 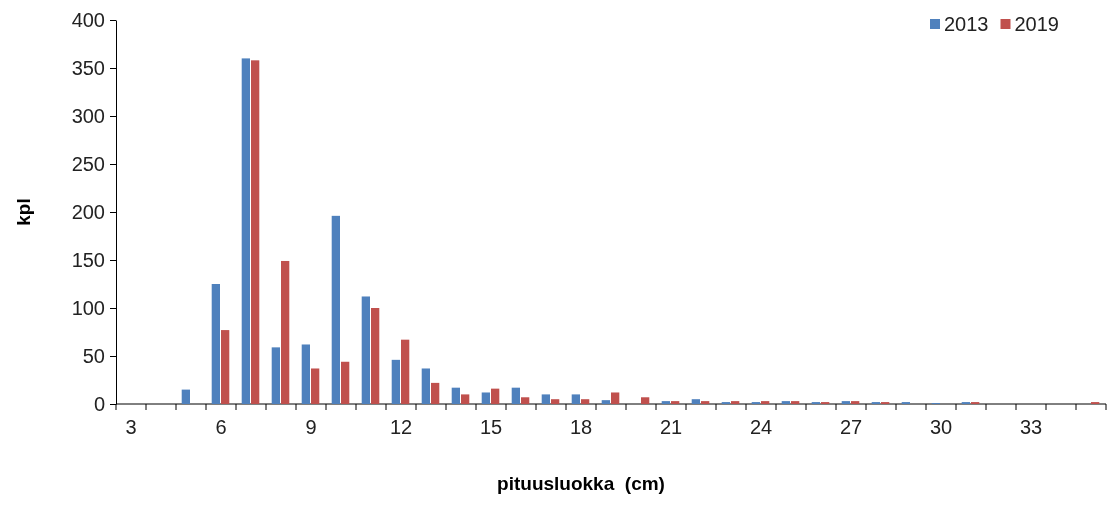 I want to click on x-tick-label: 12, so click(x=401, y=427).